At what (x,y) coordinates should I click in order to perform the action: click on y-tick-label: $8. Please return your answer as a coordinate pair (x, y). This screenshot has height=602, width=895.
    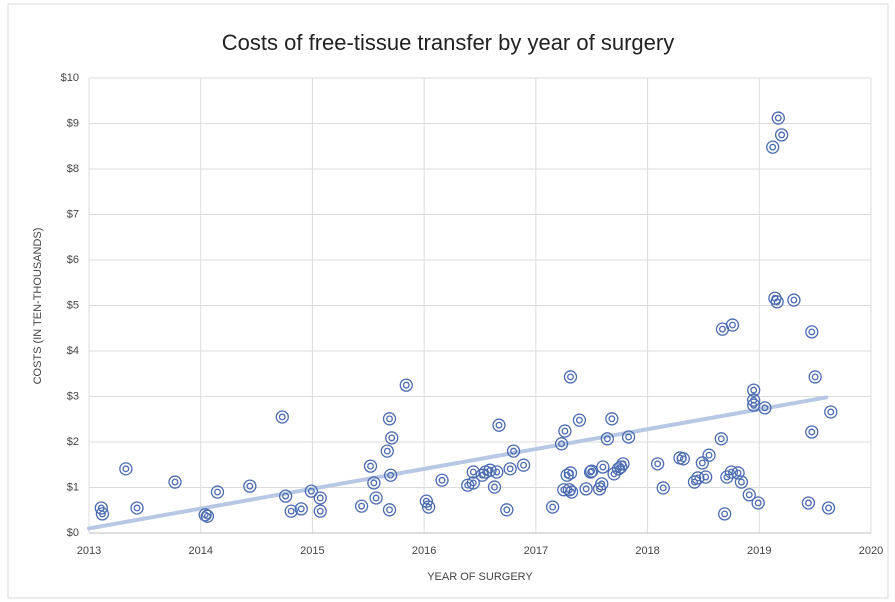
    Looking at the image, I should click on (73, 169).